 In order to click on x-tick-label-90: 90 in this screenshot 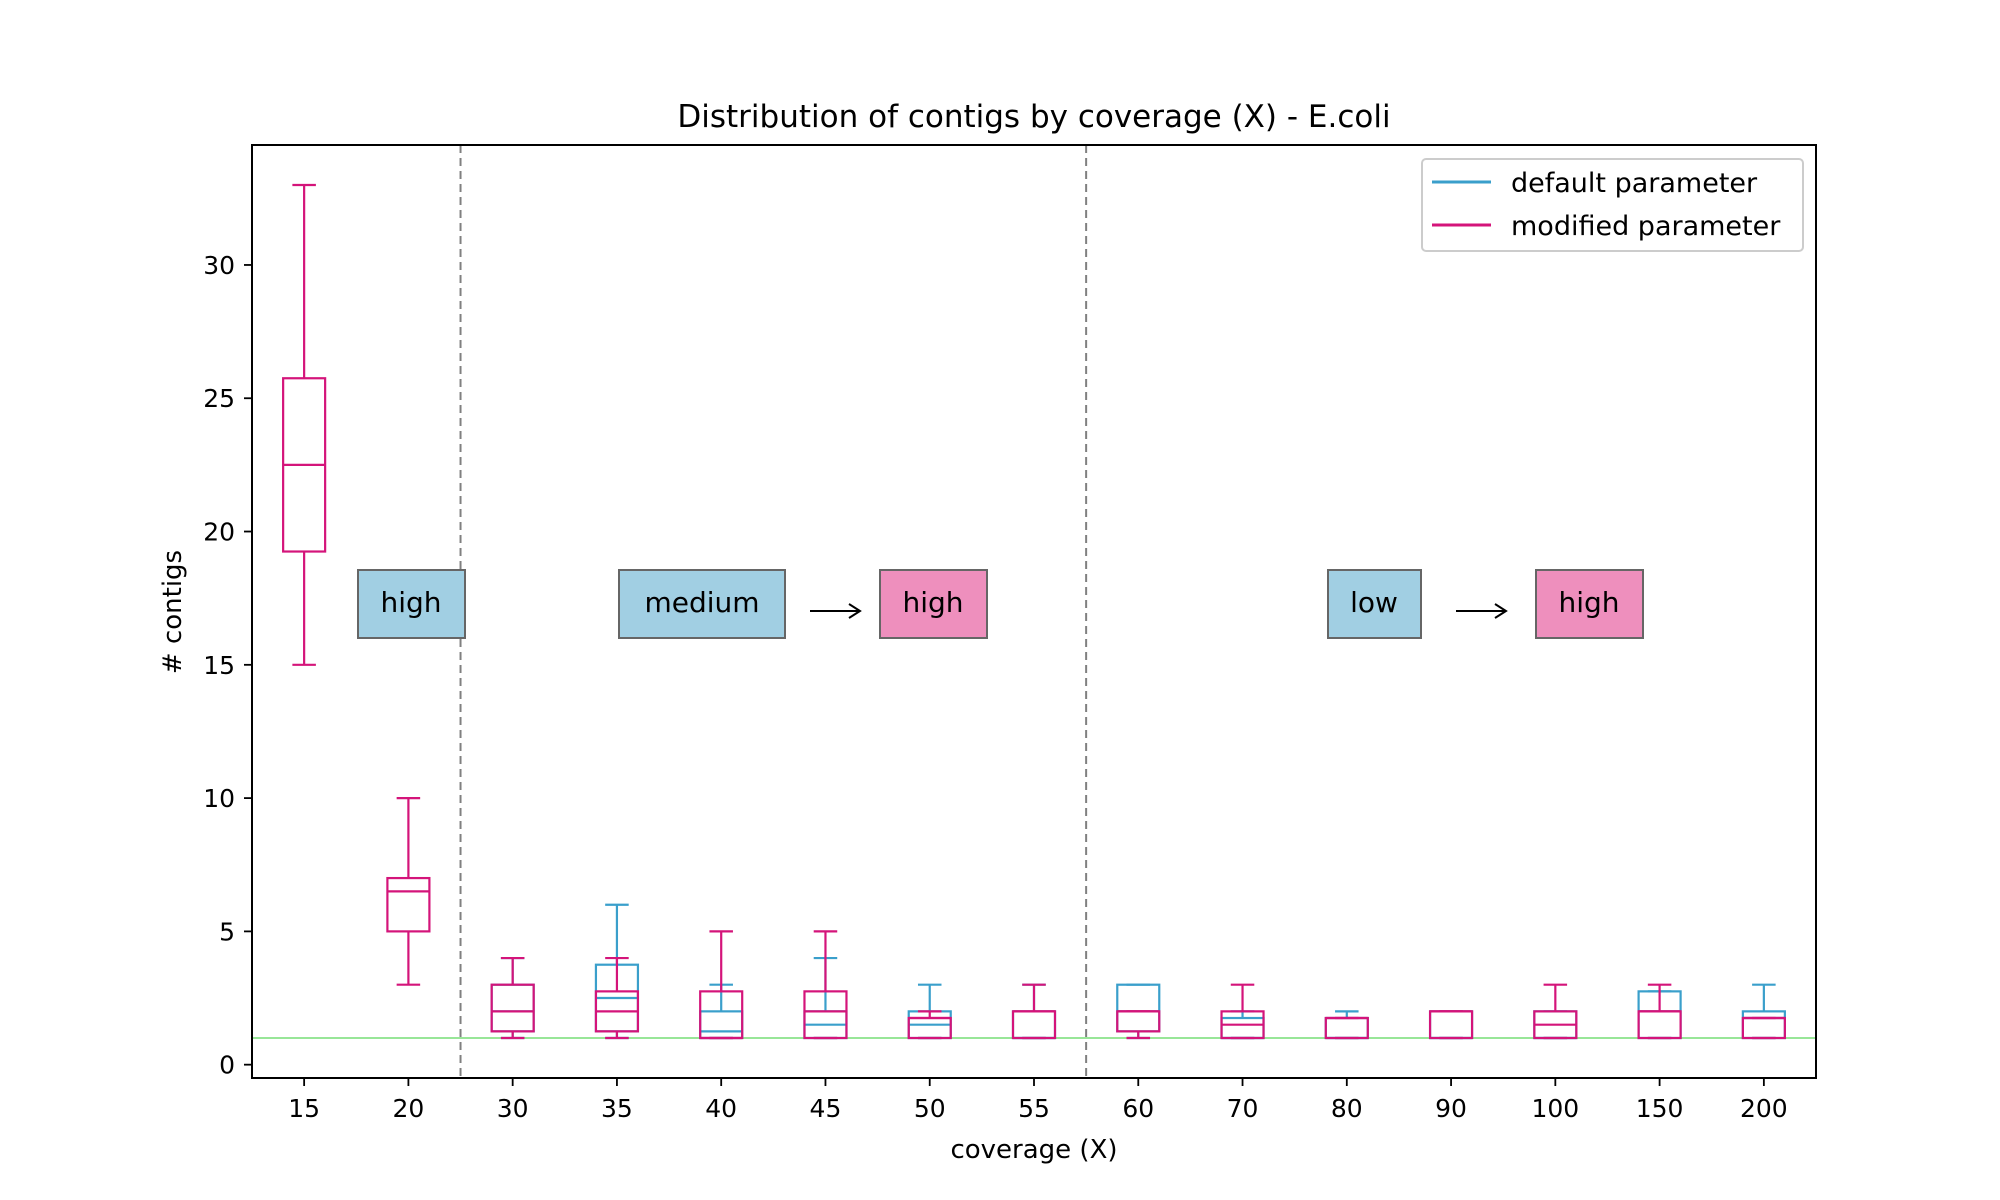, I will do `click(1451, 1108)`.